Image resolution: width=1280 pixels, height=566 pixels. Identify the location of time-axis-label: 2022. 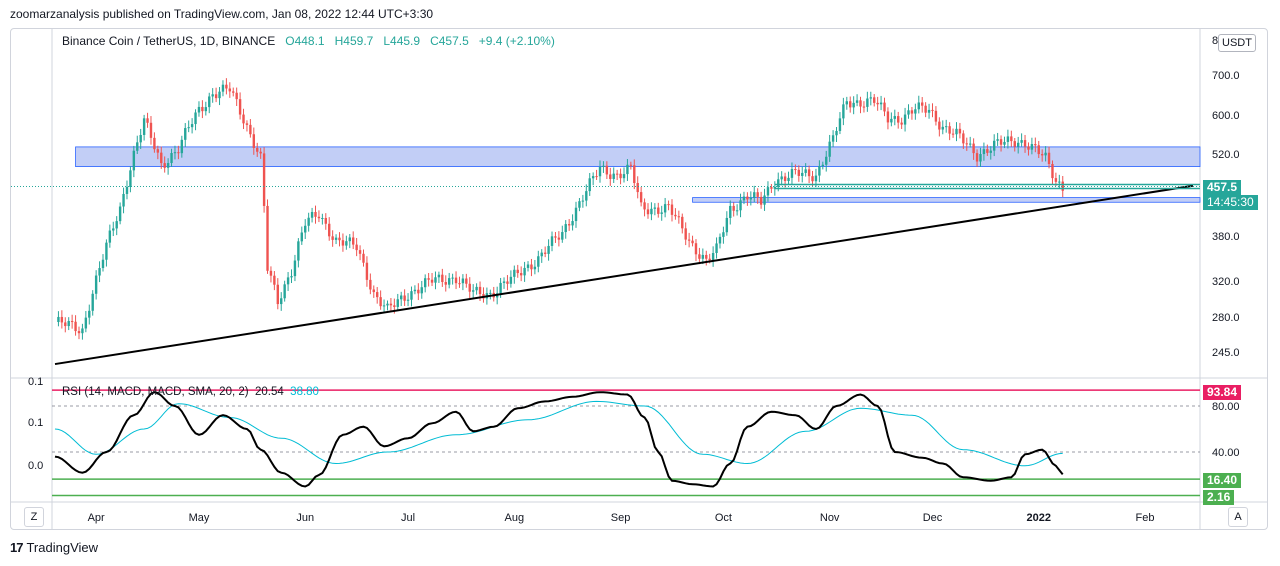
(1039, 518).